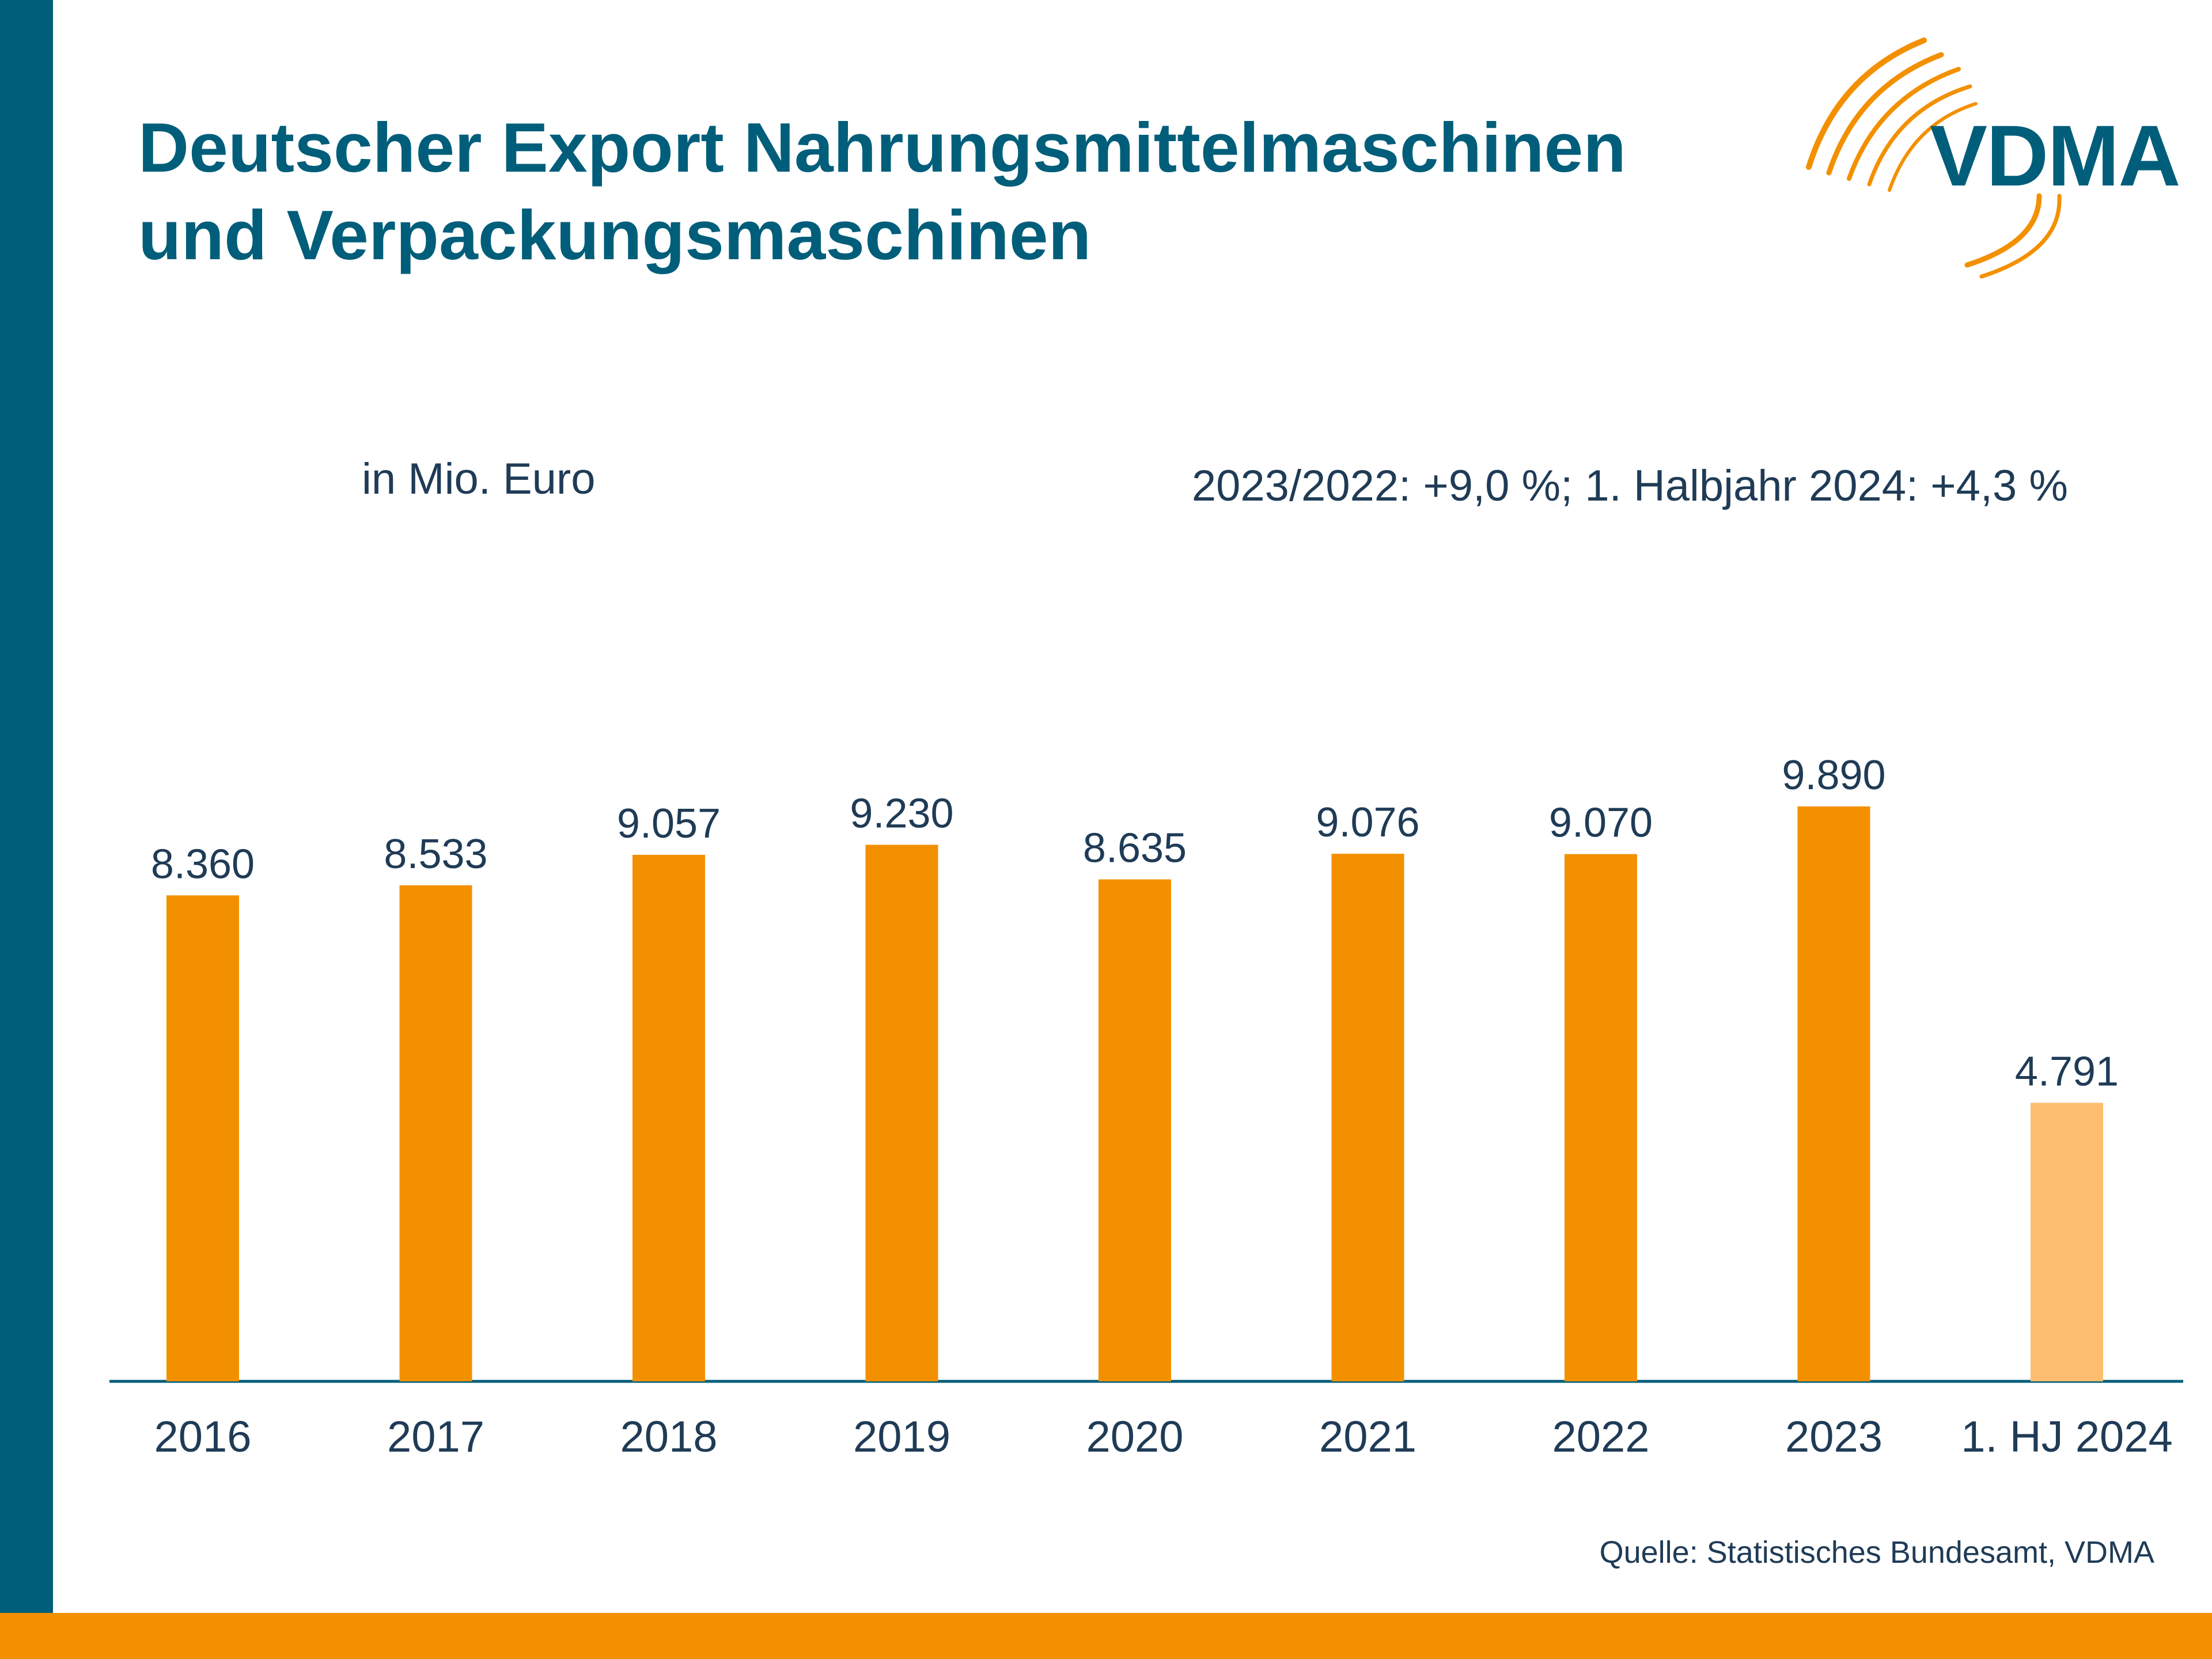 Image resolution: width=2212 pixels, height=1659 pixels. What do you see at coordinates (901, 814) in the screenshot?
I see `bar-value-label: 9.230` at bounding box center [901, 814].